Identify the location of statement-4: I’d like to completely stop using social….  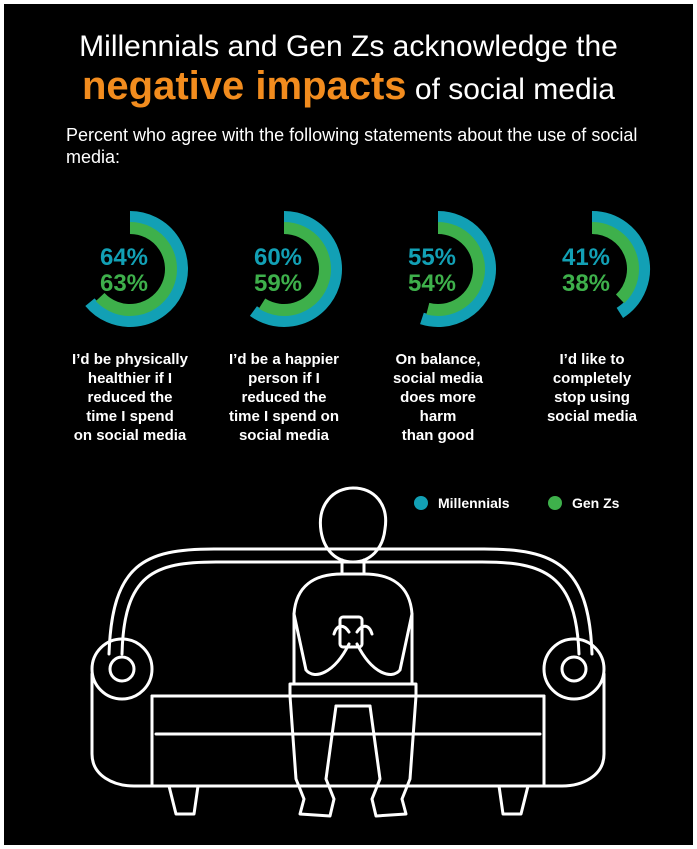
(592, 388).